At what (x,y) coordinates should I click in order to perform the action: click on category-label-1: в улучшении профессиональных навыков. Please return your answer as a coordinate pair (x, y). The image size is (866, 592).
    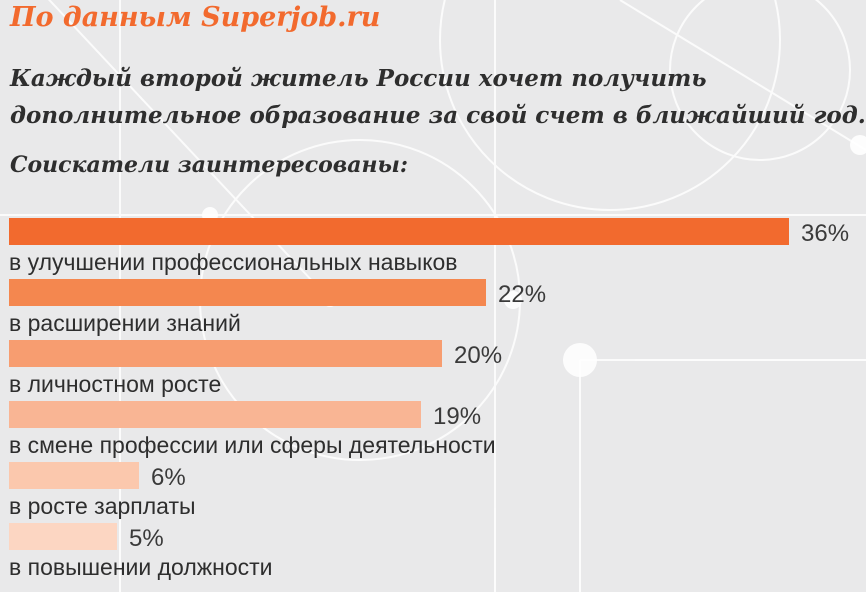
    Looking at the image, I should click on (233, 262).